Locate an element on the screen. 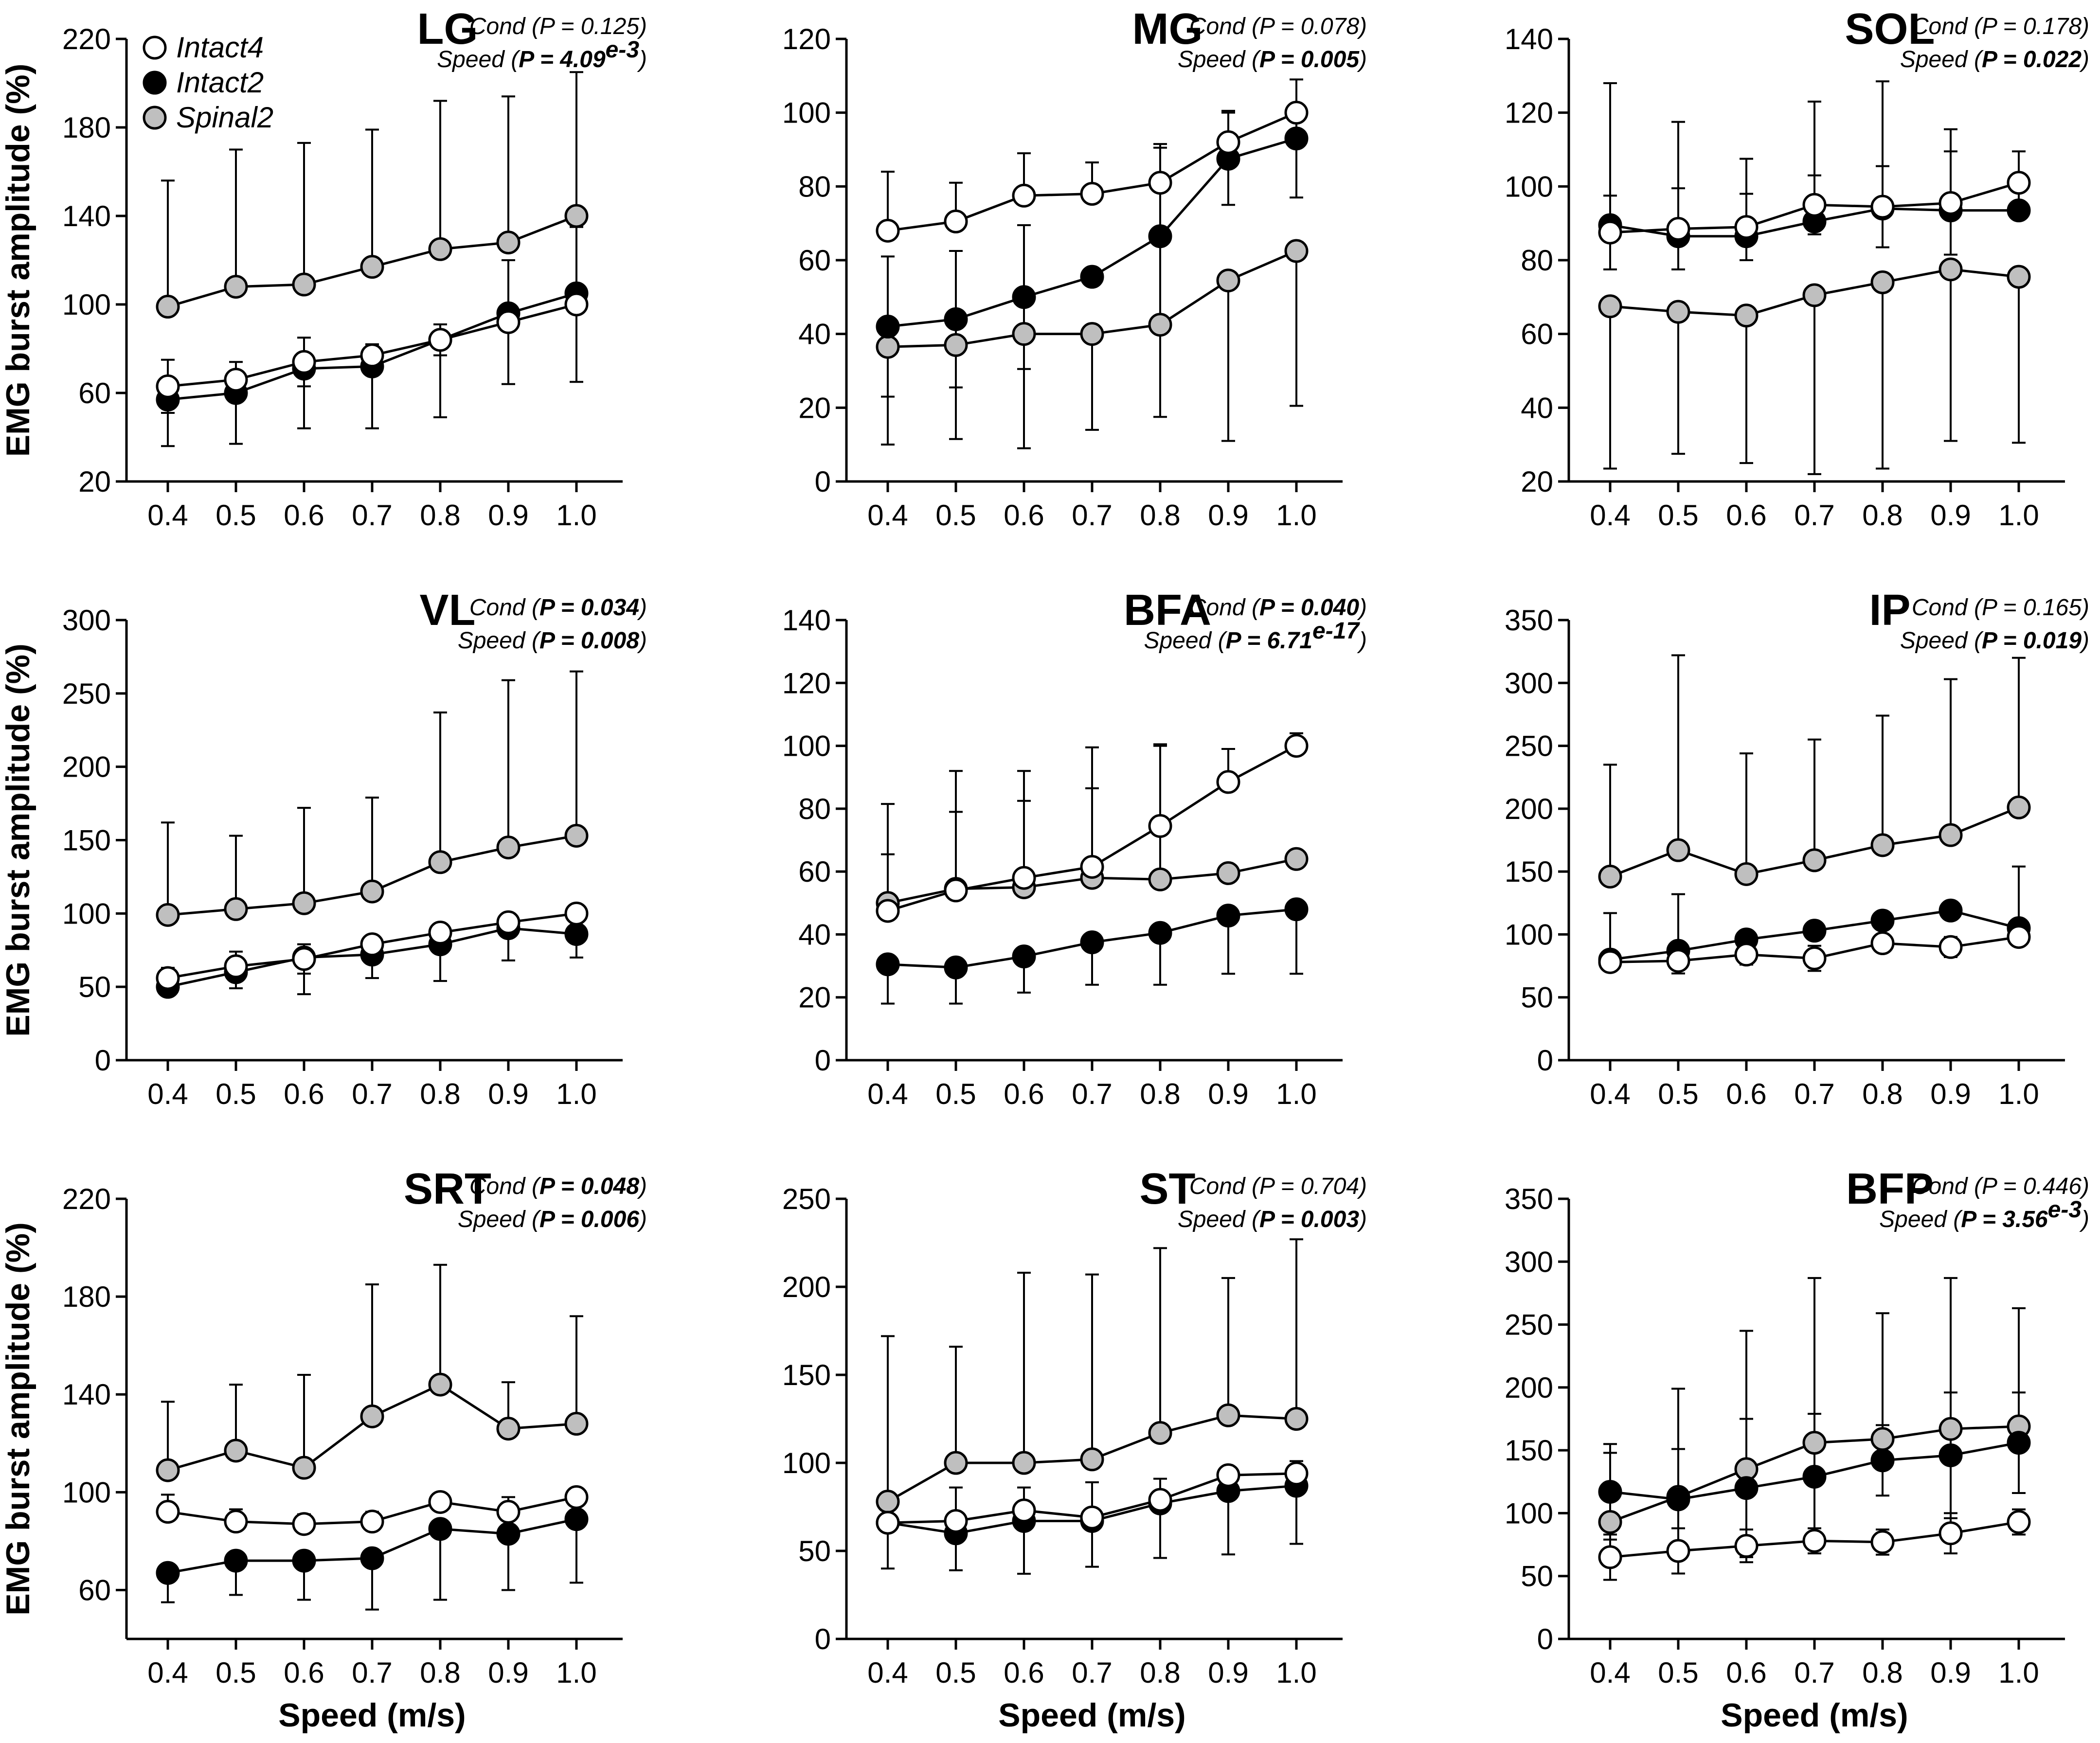 The height and width of the screenshot is (1743, 2100). legend-marker-intact2 is located at coordinates (155, 83).